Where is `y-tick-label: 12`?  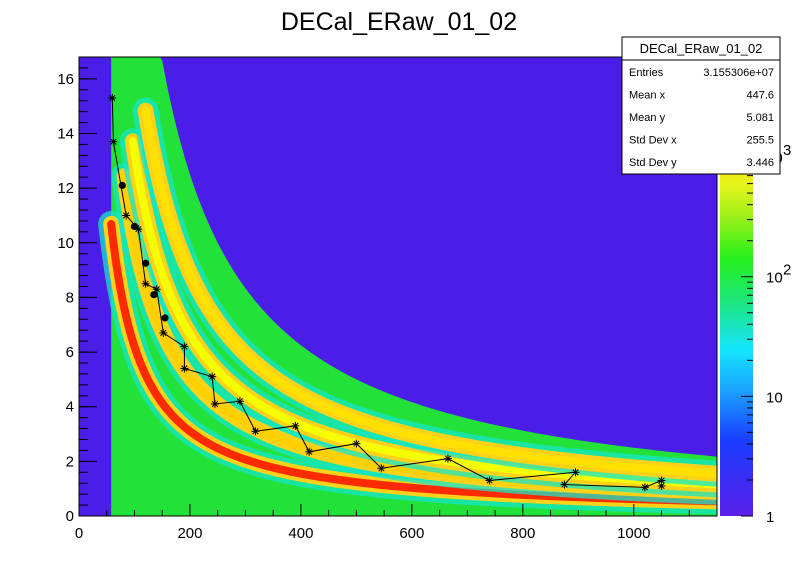 y-tick-label: 12 is located at coordinates (65, 188).